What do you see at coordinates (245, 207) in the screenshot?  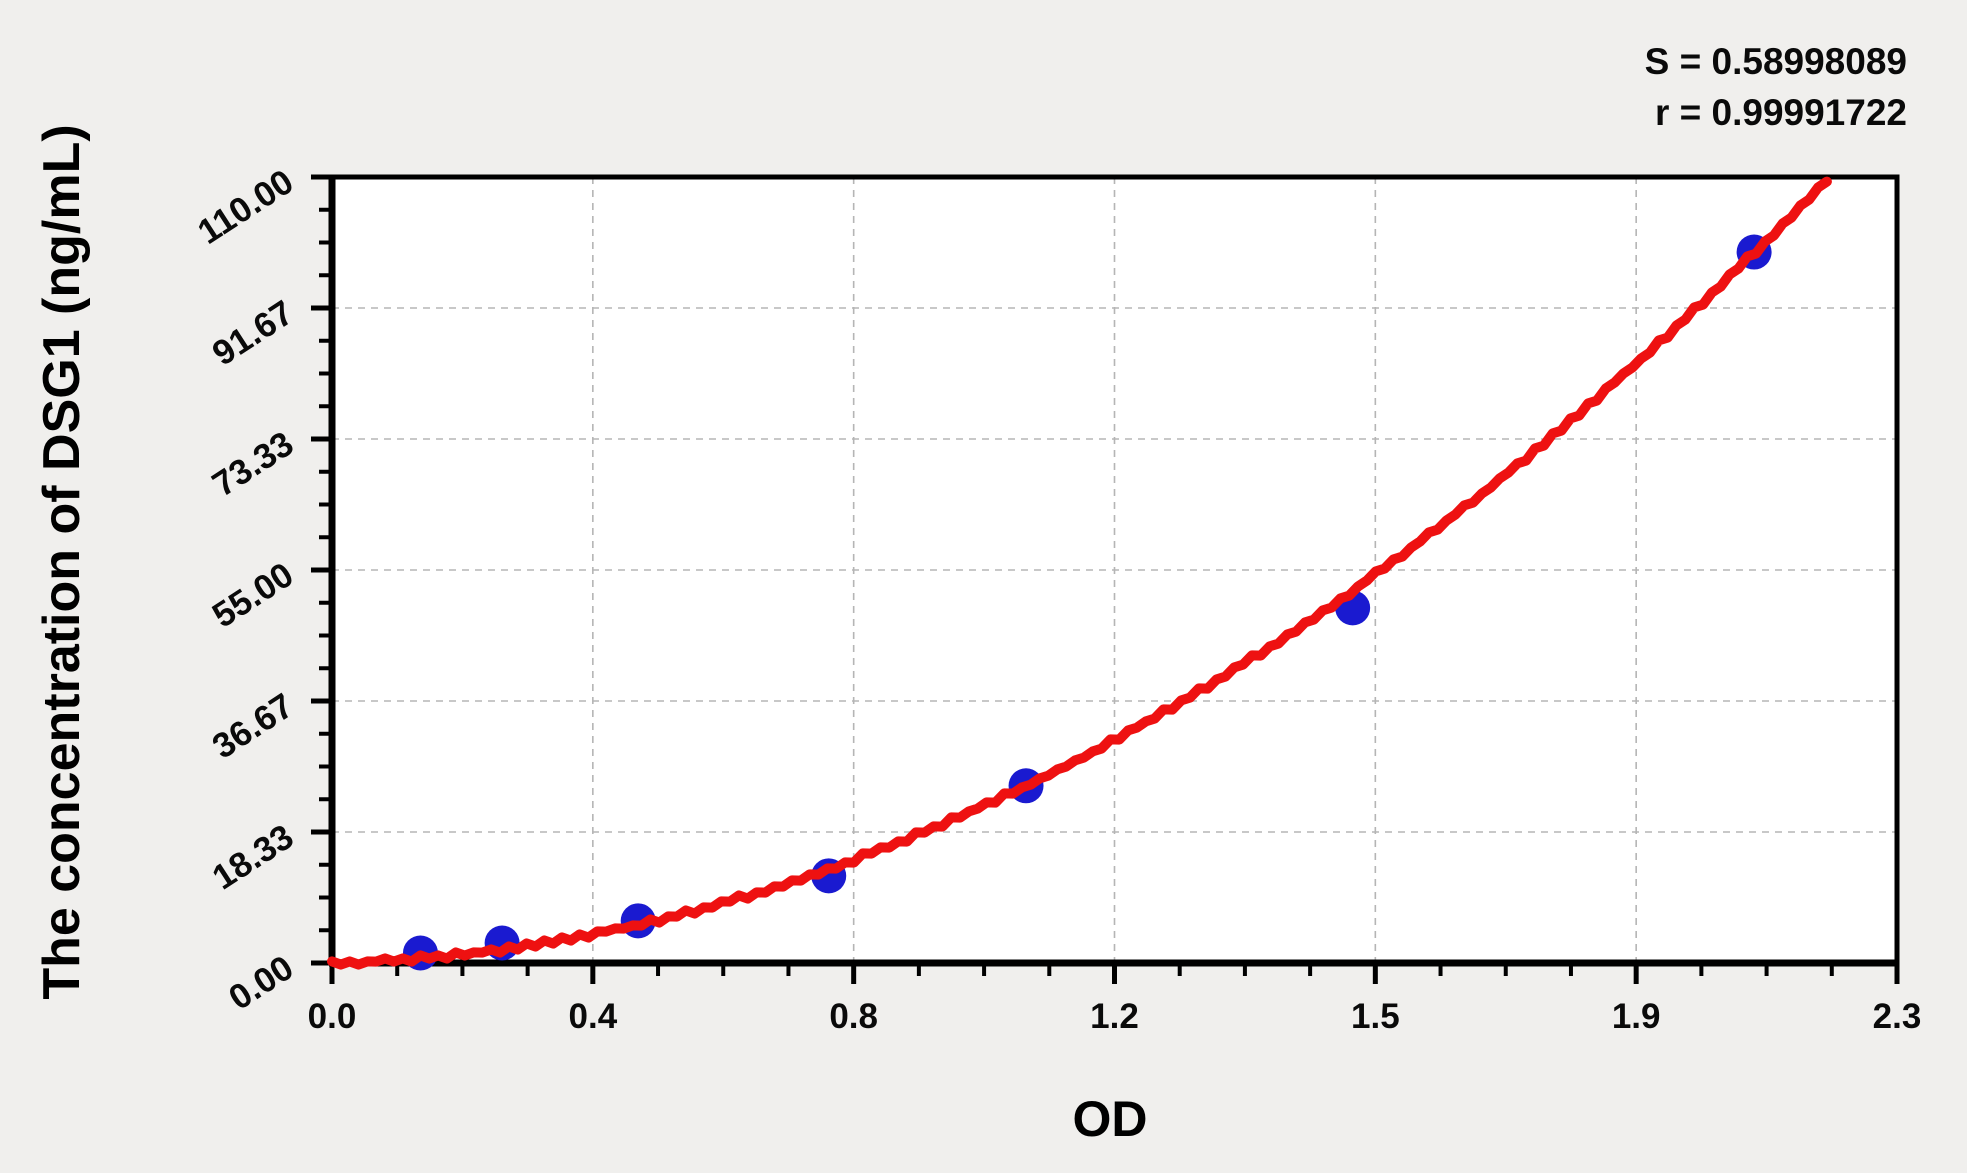 I see `y-tick-label: 110.00` at bounding box center [245, 207].